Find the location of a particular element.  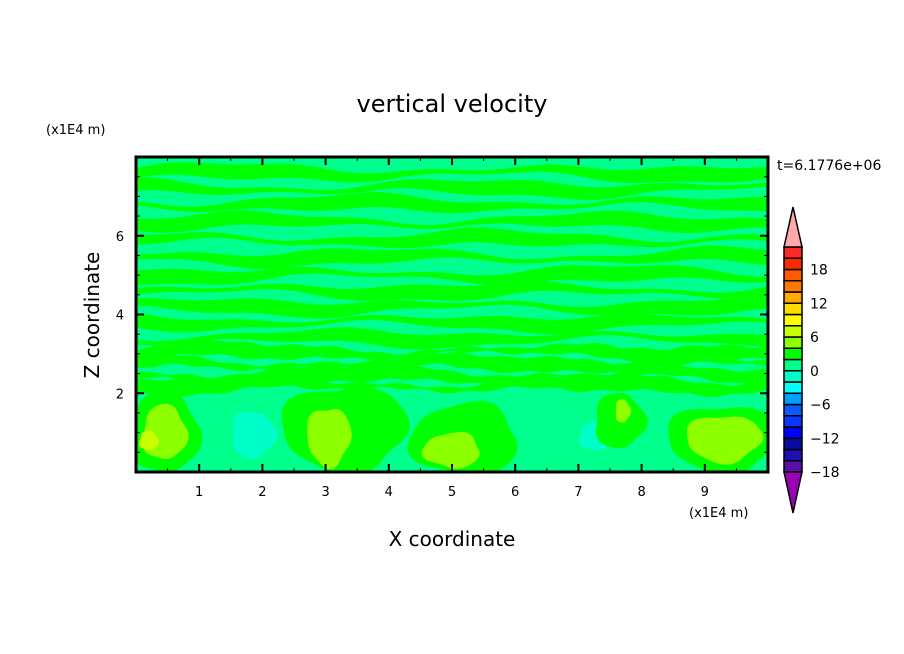

y-tick-label: 4 is located at coordinates (120, 316).